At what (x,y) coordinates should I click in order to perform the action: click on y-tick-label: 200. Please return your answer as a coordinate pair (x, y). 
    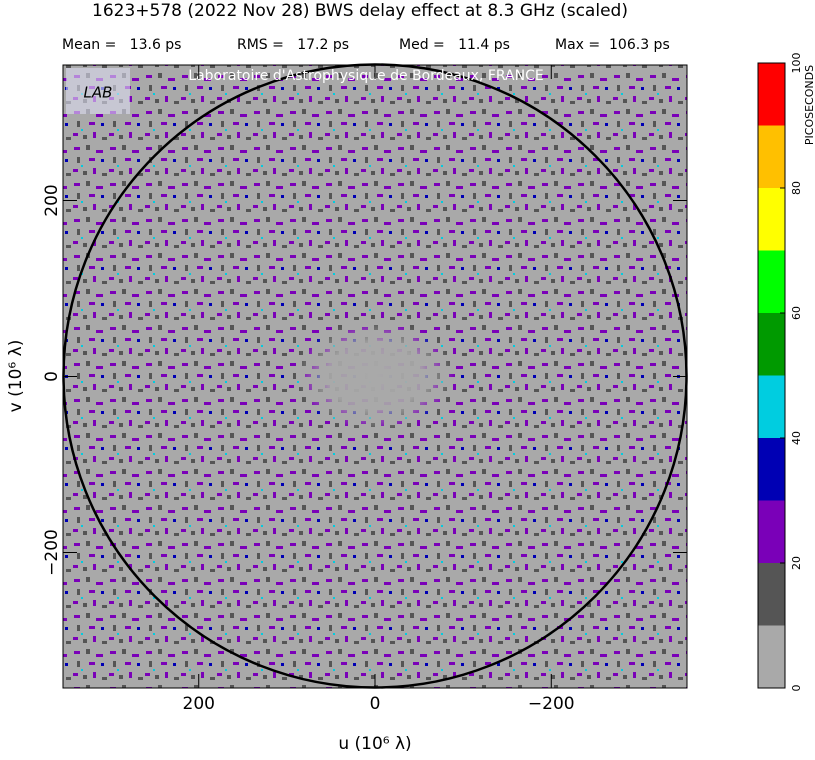
    Looking at the image, I should click on (52, 200).